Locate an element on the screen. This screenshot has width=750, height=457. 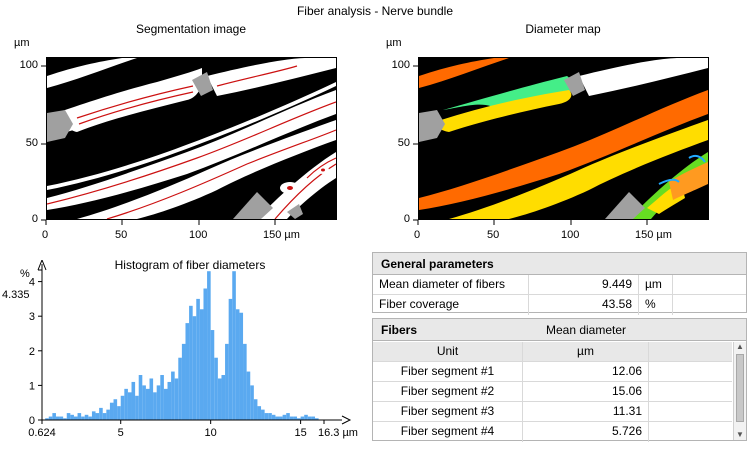
fibers-unit-header: Unit is located at coordinates (448, 351).